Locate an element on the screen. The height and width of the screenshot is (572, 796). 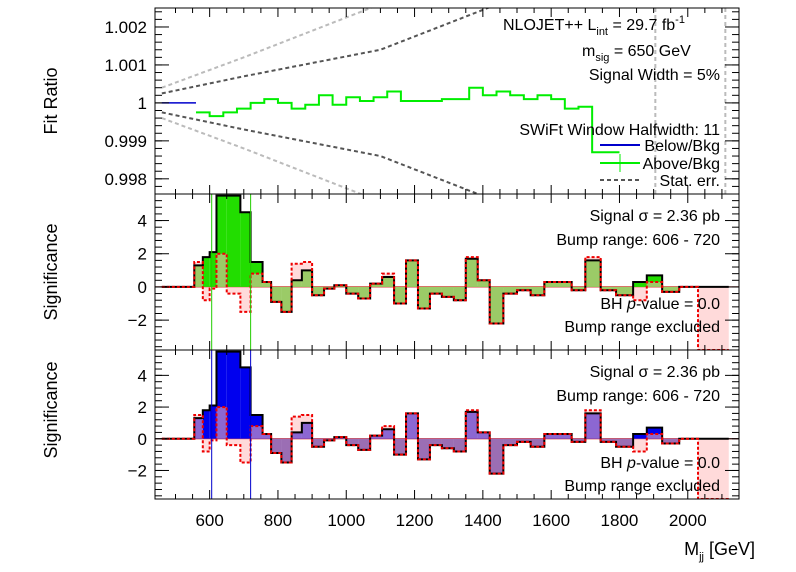
y-tick-label: 0.999 is located at coordinates (125, 141).